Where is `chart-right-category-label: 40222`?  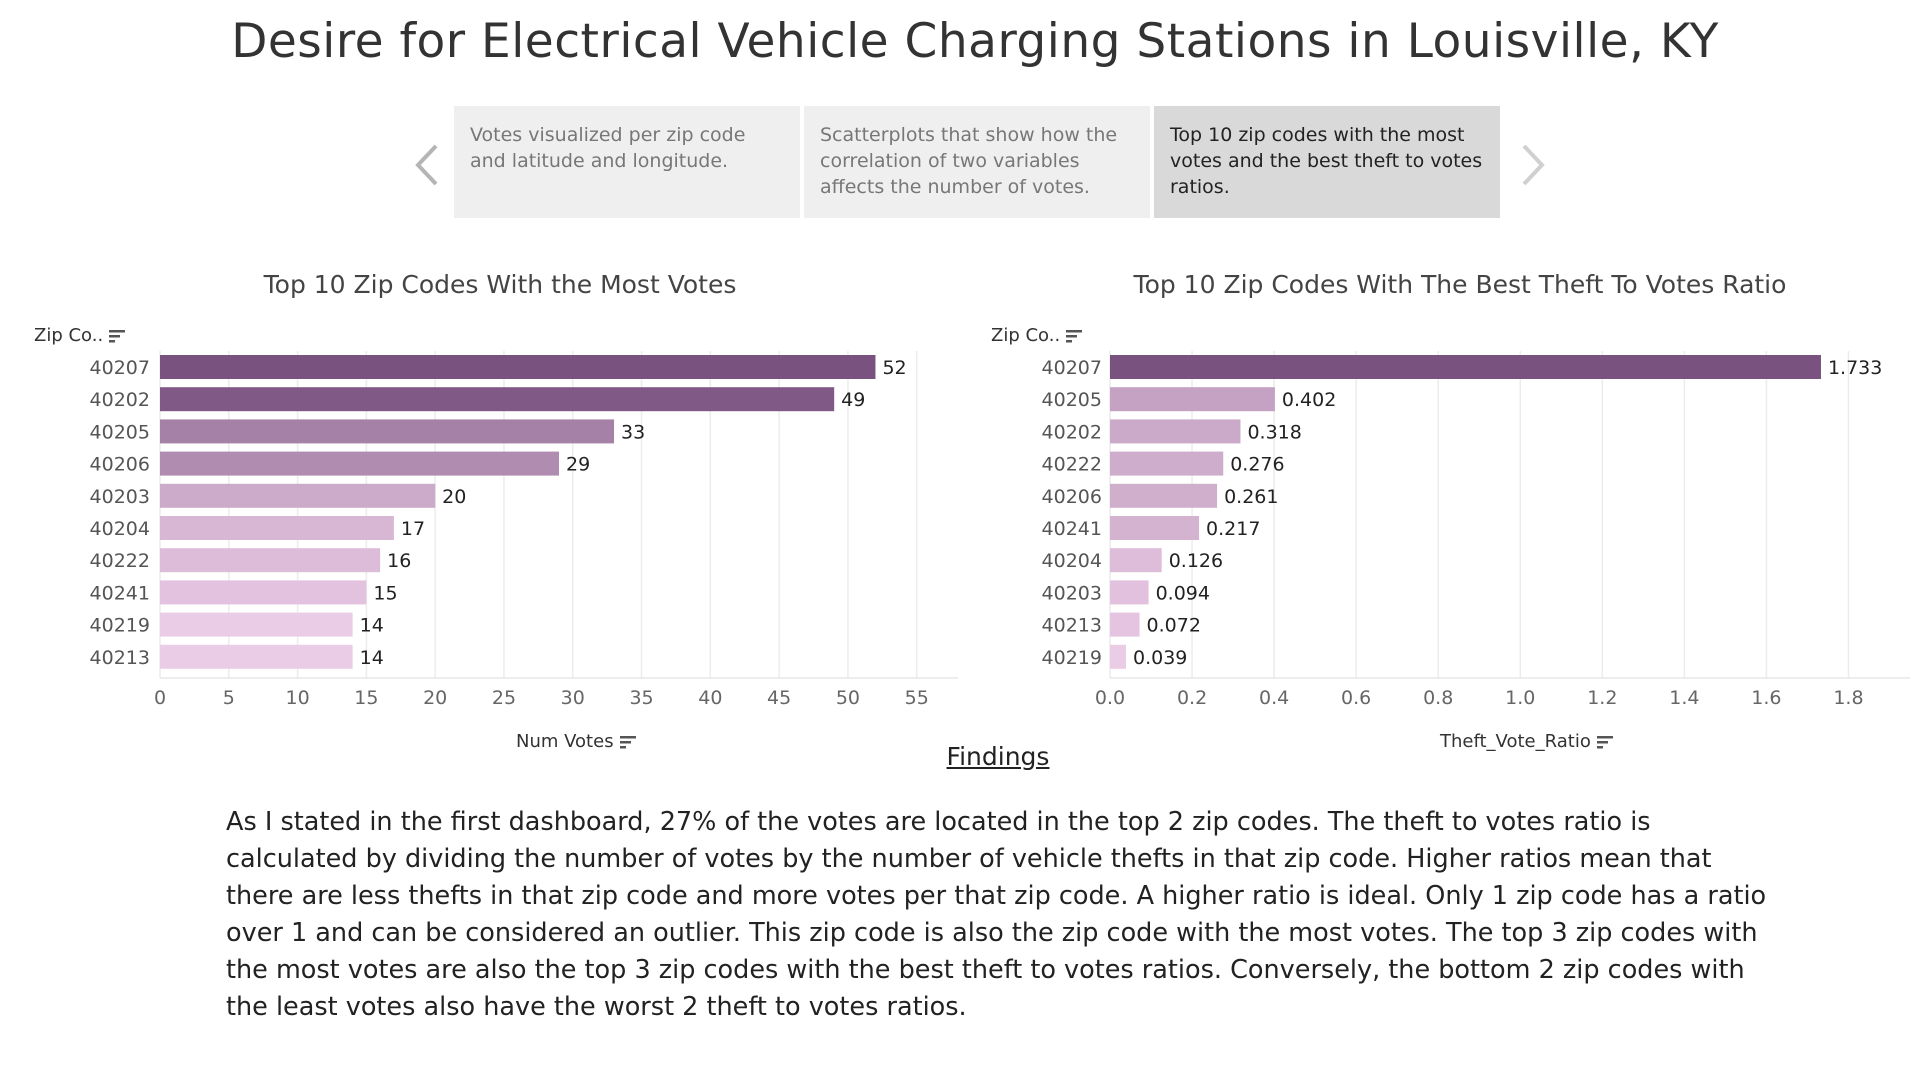 chart-right-category-label: 40222 is located at coordinates (1072, 465).